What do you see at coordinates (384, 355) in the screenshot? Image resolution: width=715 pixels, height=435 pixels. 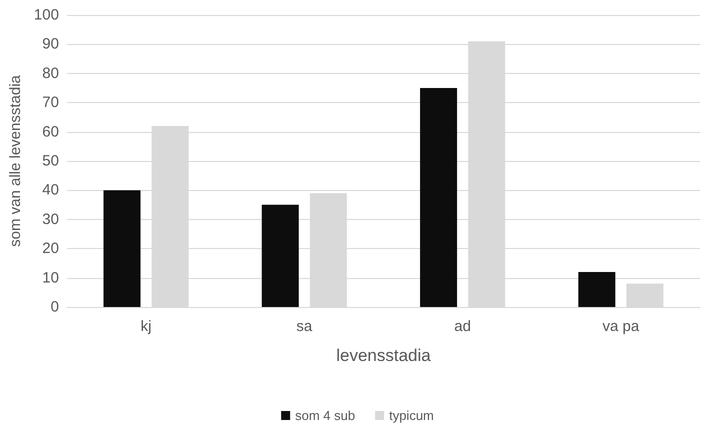 I see `x-axis-title: levensstadia` at bounding box center [384, 355].